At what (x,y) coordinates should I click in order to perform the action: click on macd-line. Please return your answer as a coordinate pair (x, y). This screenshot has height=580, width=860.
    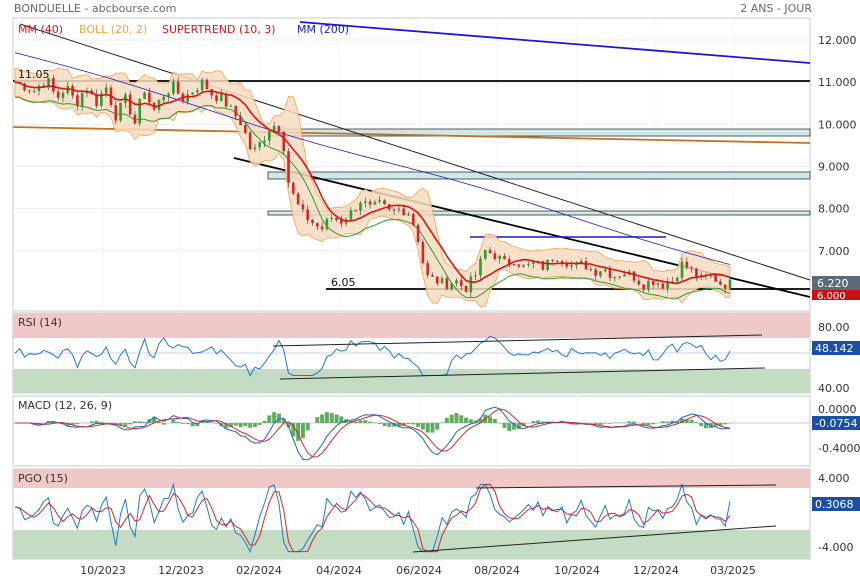
    Looking at the image, I should click on (373, 433).